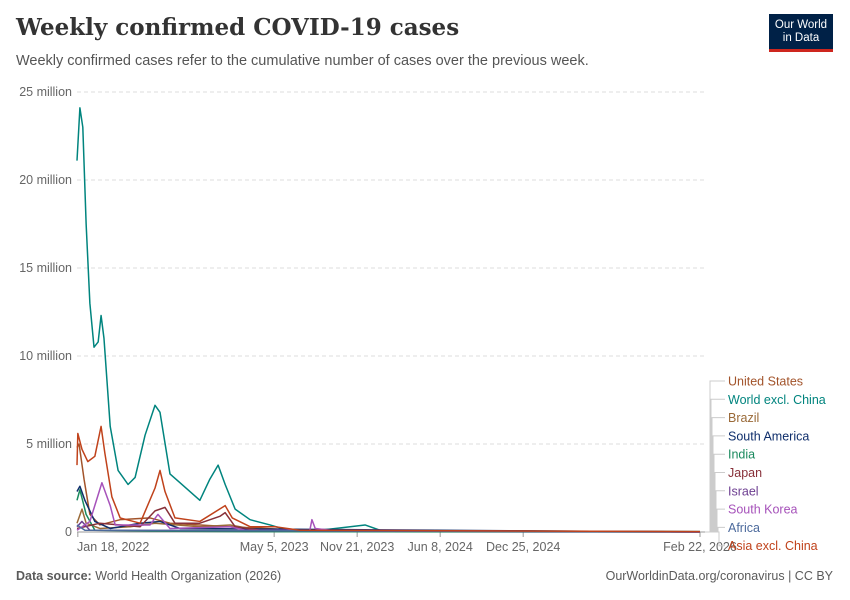  What do you see at coordinates (113, 547) in the screenshot?
I see `x-tick-label: Jan 18, 2022` at bounding box center [113, 547].